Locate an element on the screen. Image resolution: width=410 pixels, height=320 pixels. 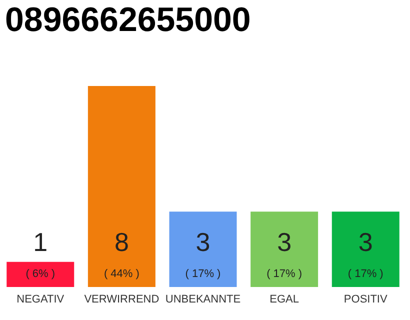
x-tick-label: POSITIV is located at coordinates (366, 300).